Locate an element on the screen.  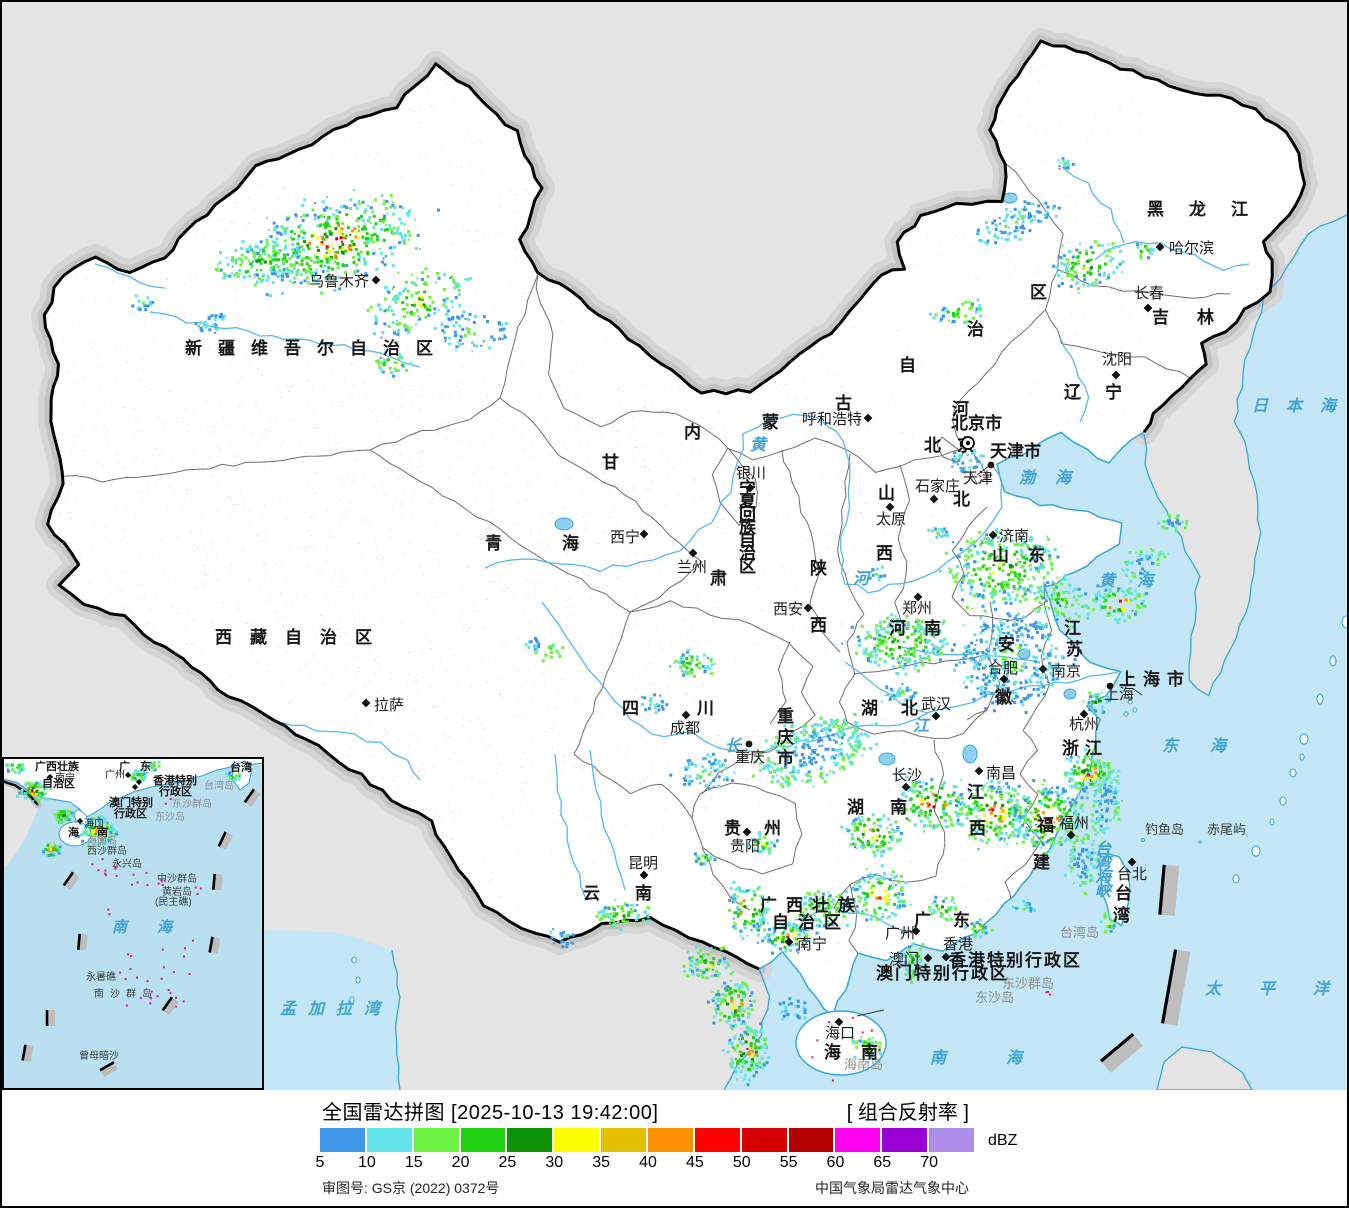
inset-region-label: 海 is located at coordinates (73, 832).